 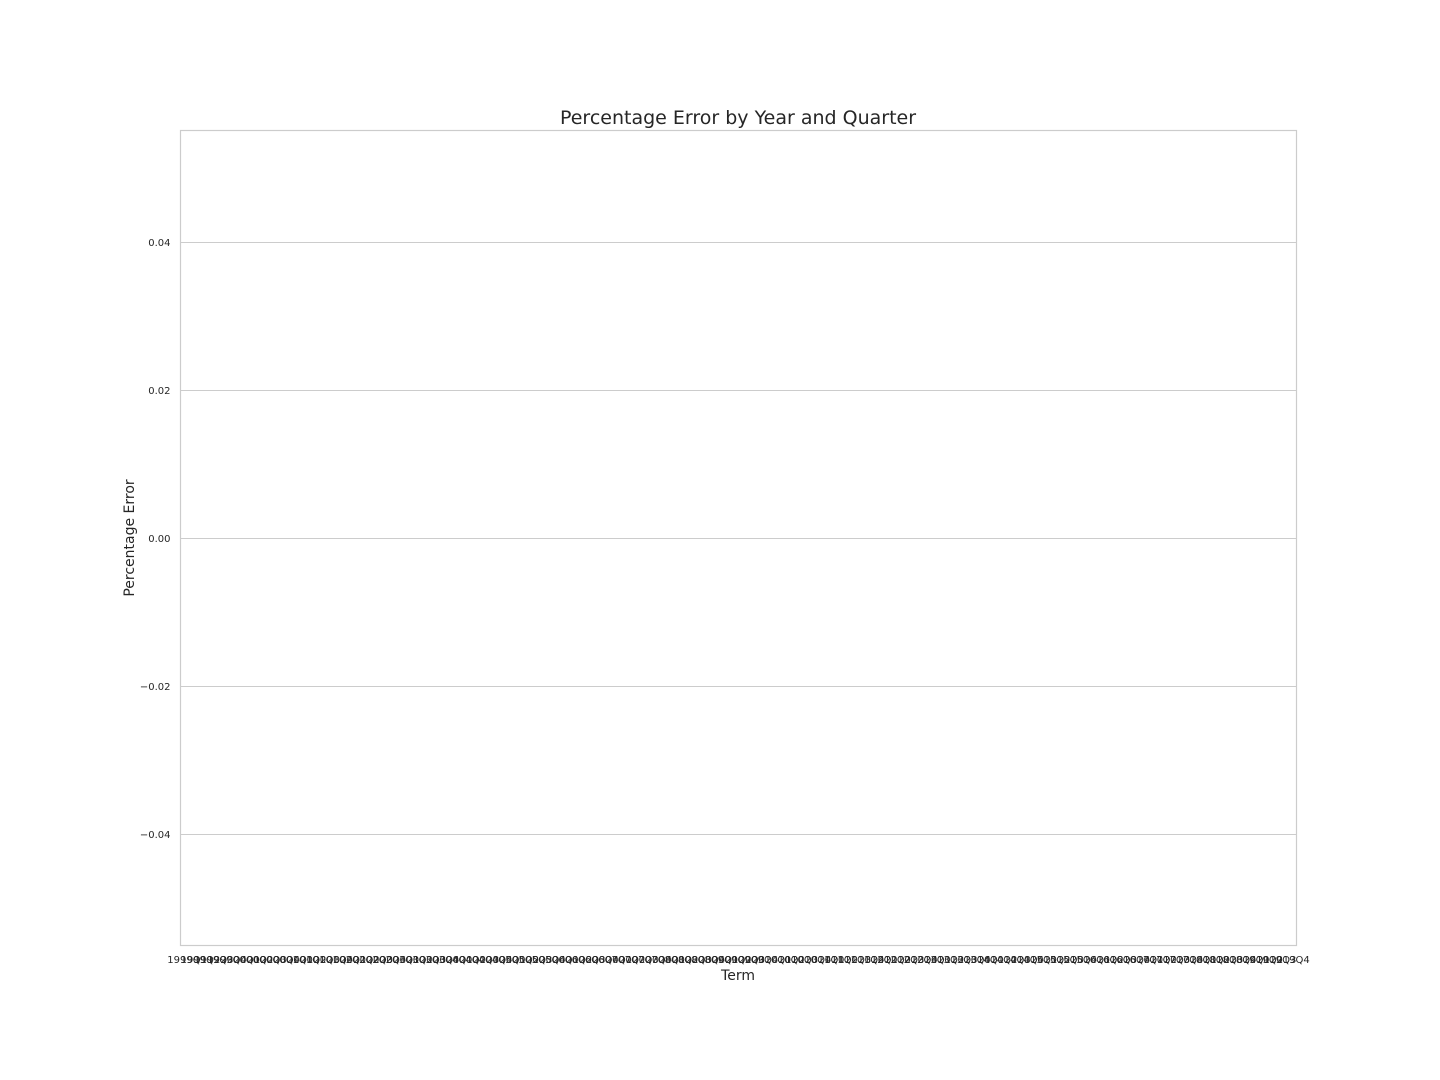 What do you see at coordinates (905, 960) in the screenshot?
I see `x-tick-label: 2012Q3` at bounding box center [905, 960].